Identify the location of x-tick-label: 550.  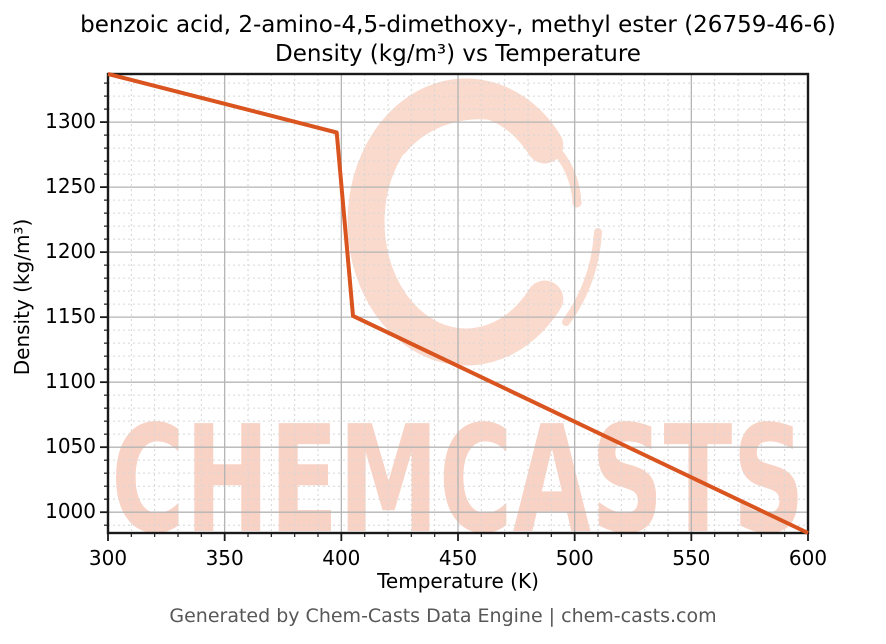
(691, 558).